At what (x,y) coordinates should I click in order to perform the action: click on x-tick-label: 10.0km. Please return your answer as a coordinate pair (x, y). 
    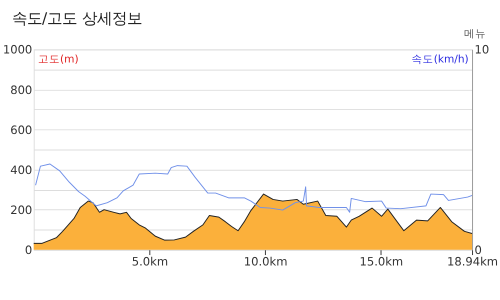
    Looking at the image, I should click on (266, 261).